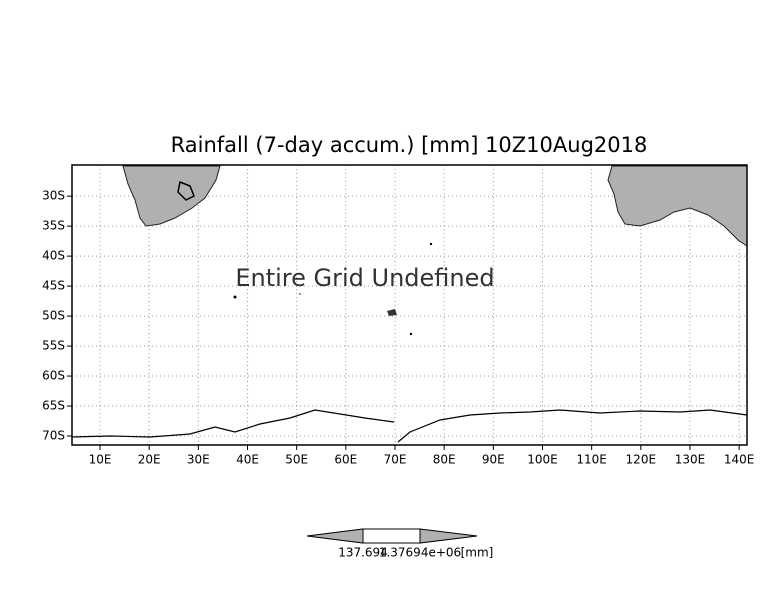 This screenshot has height=616, width=784. I want to click on lon-tick-label: 50E, so click(296, 460).